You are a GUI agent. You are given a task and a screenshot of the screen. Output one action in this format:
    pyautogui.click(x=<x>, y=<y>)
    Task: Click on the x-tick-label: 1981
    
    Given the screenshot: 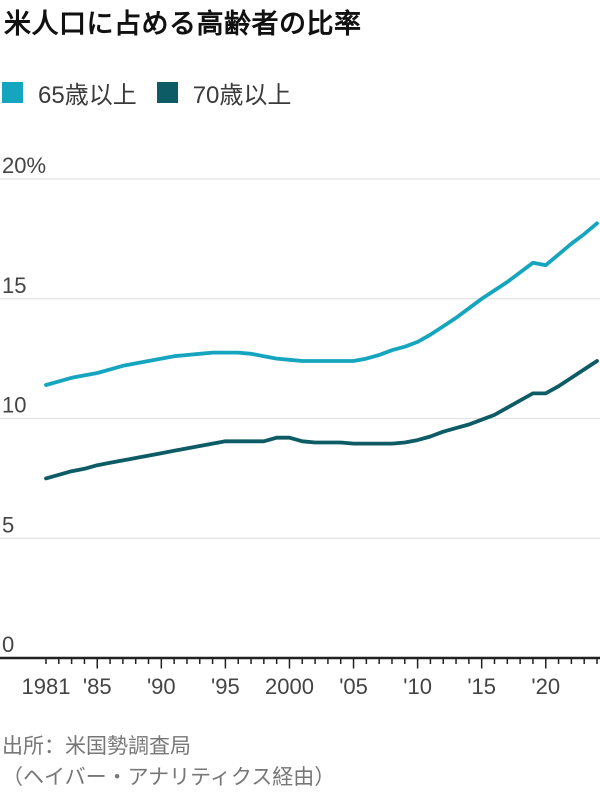 What is the action you would take?
    pyautogui.click(x=46, y=686)
    